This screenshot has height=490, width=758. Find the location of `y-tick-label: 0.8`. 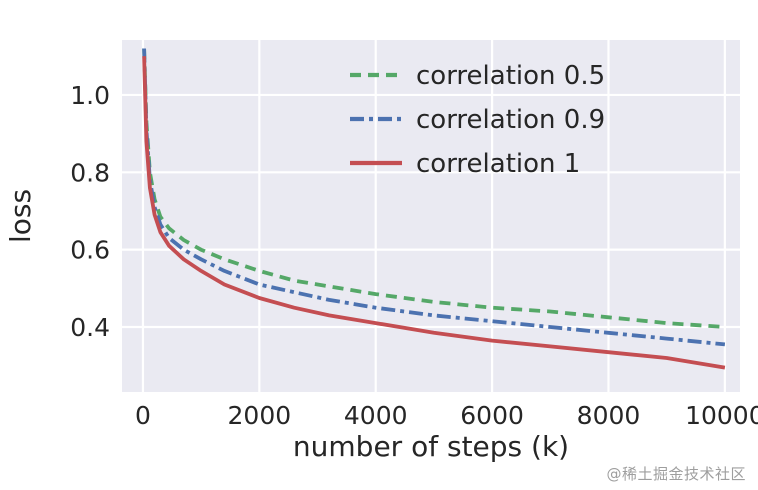

y-tick-label: 0.8 is located at coordinates (90, 172).